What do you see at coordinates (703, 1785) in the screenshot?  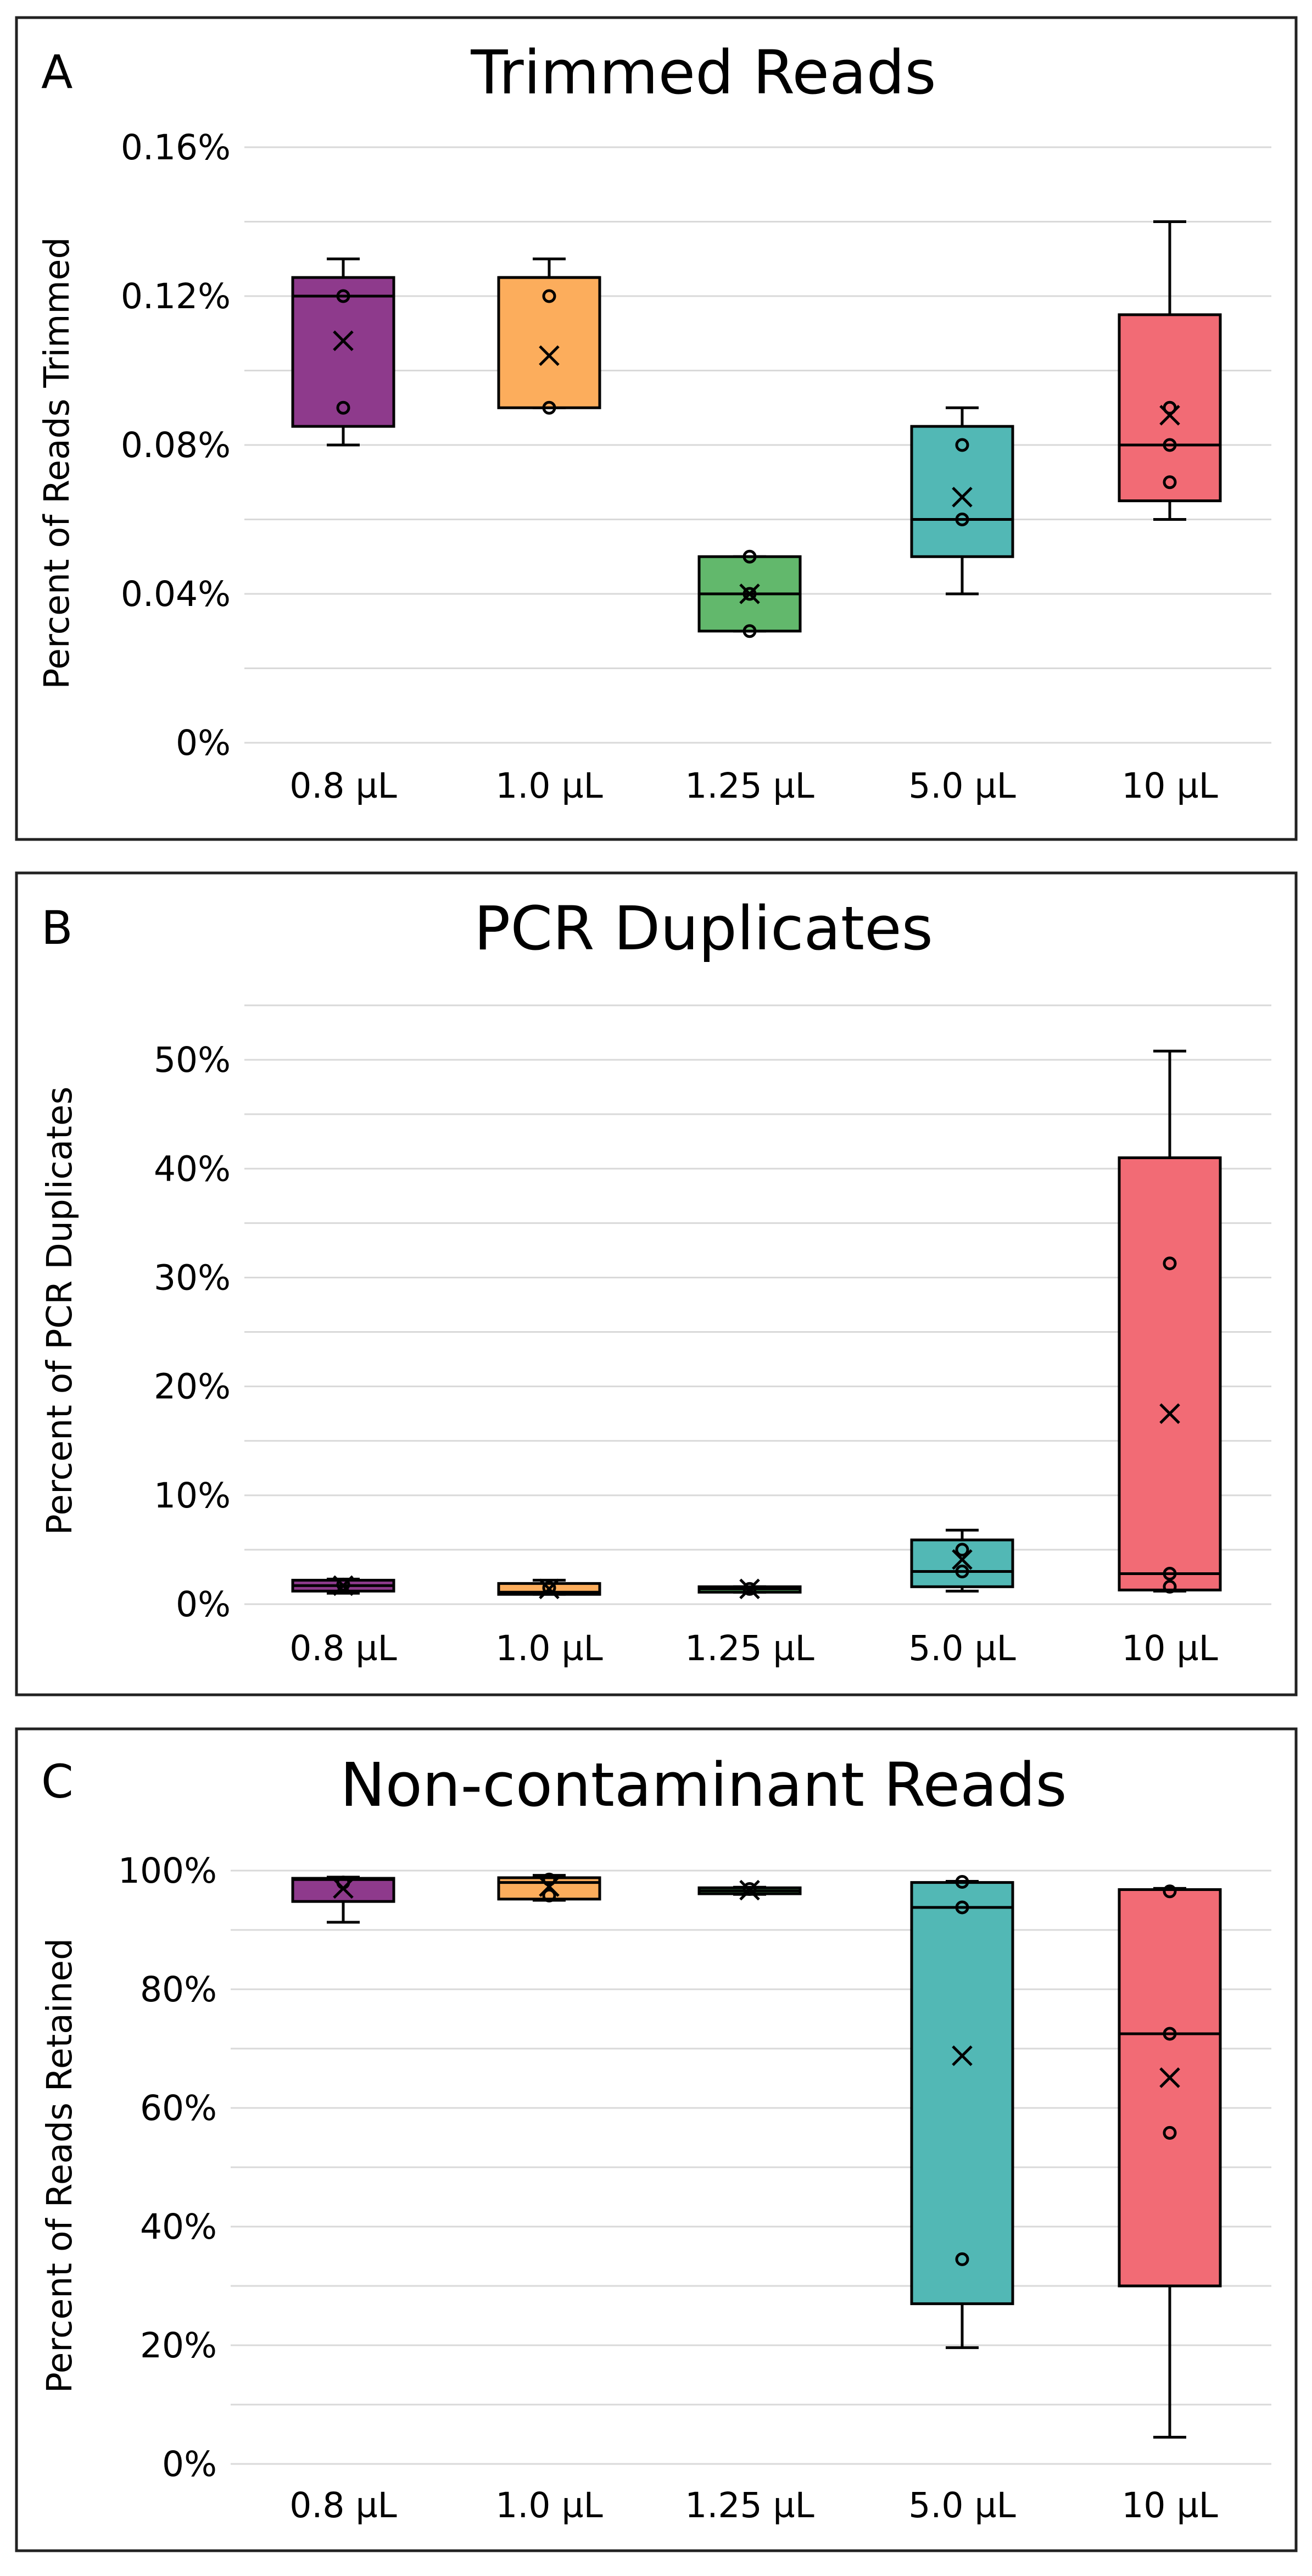 I see `panel-c-title: Non-contaminant Reads` at bounding box center [703, 1785].